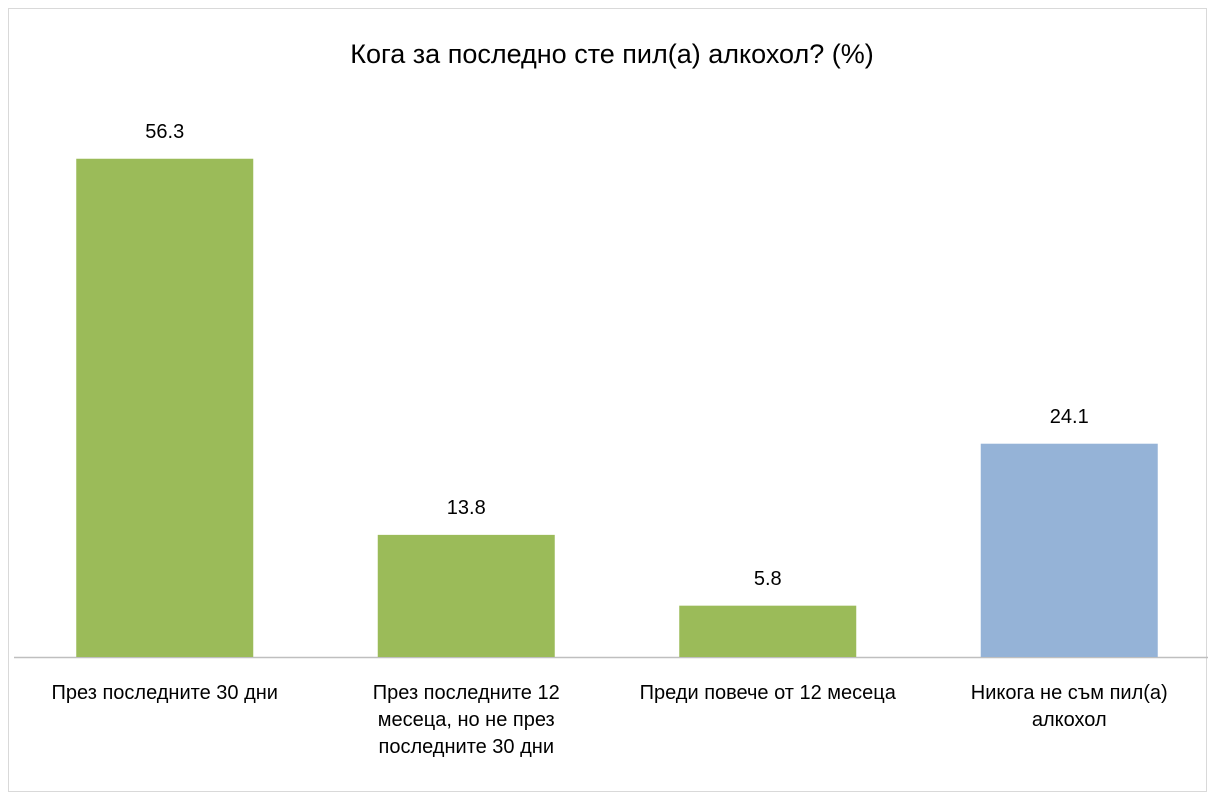 The width and height of the screenshot is (1208, 793). What do you see at coordinates (164, 132) in the screenshot?
I see `value-label: 56.3` at bounding box center [164, 132].